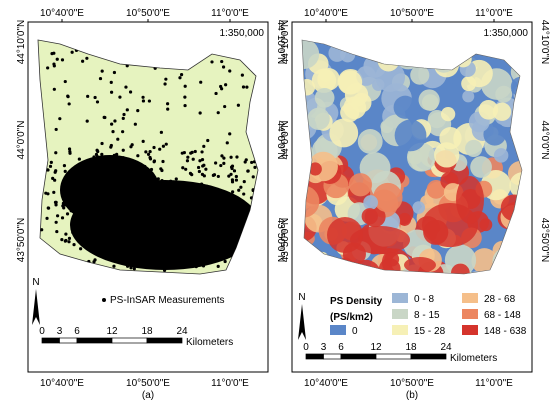  What do you see at coordinates (148, 383) in the screenshot?
I see `lon-label: 10°50'0"E` at bounding box center [148, 383].